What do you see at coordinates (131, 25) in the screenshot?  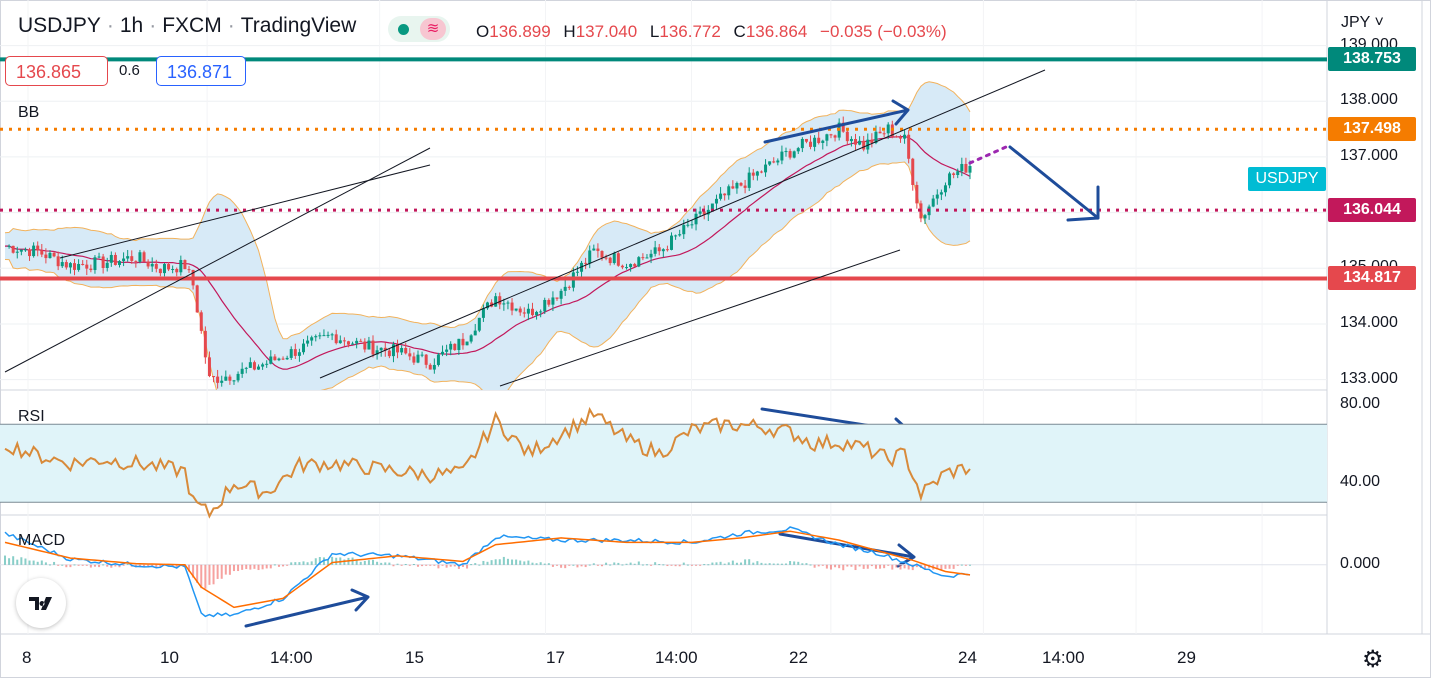 I see `interval: 1h` at bounding box center [131, 25].